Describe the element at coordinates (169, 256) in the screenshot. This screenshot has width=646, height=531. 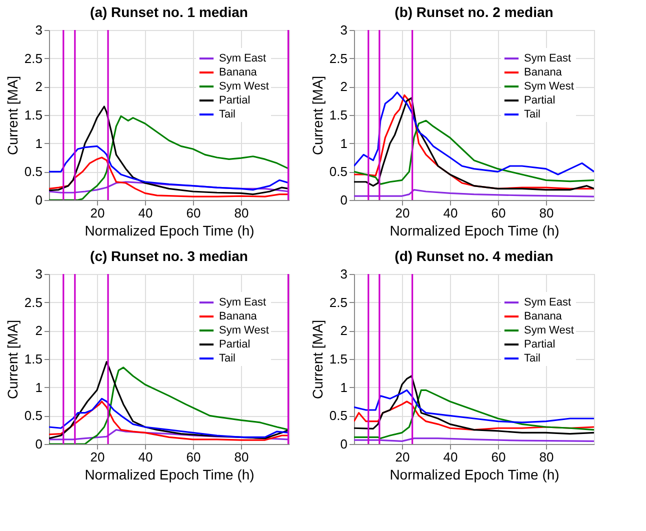
I see `chart-title: (c) Runset no. 3 median` at that location.